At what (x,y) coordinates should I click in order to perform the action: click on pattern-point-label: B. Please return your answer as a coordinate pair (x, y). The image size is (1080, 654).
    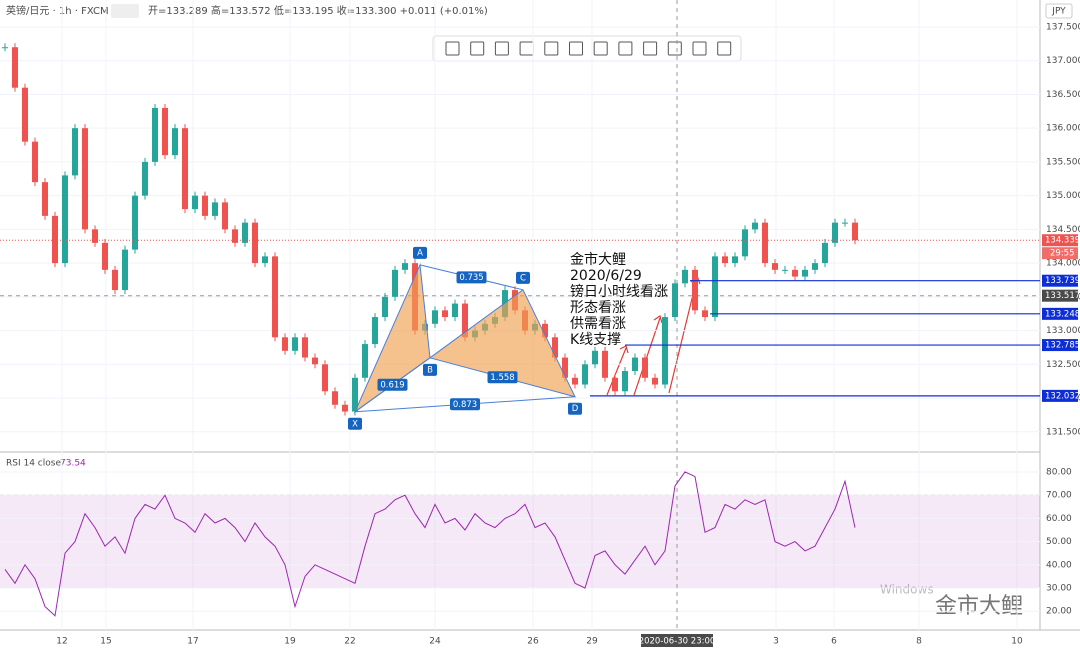
    Looking at the image, I should click on (430, 370).